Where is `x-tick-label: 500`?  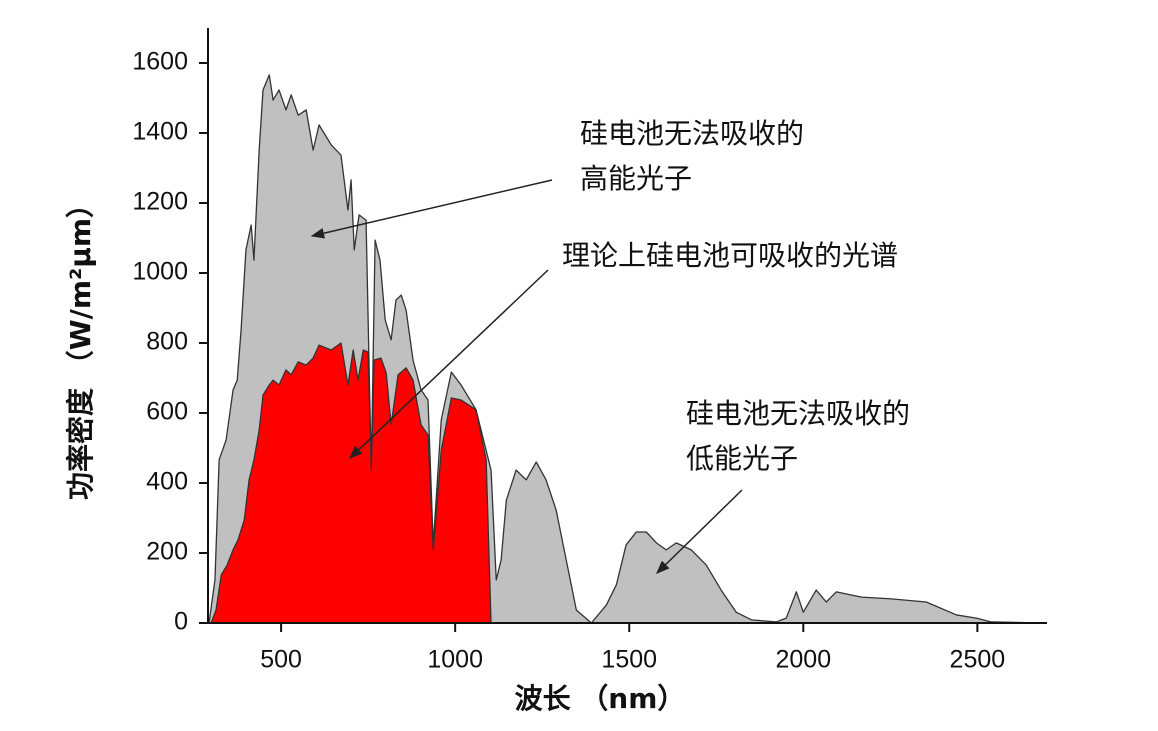 x-tick-label: 500 is located at coordinates (281, 660).